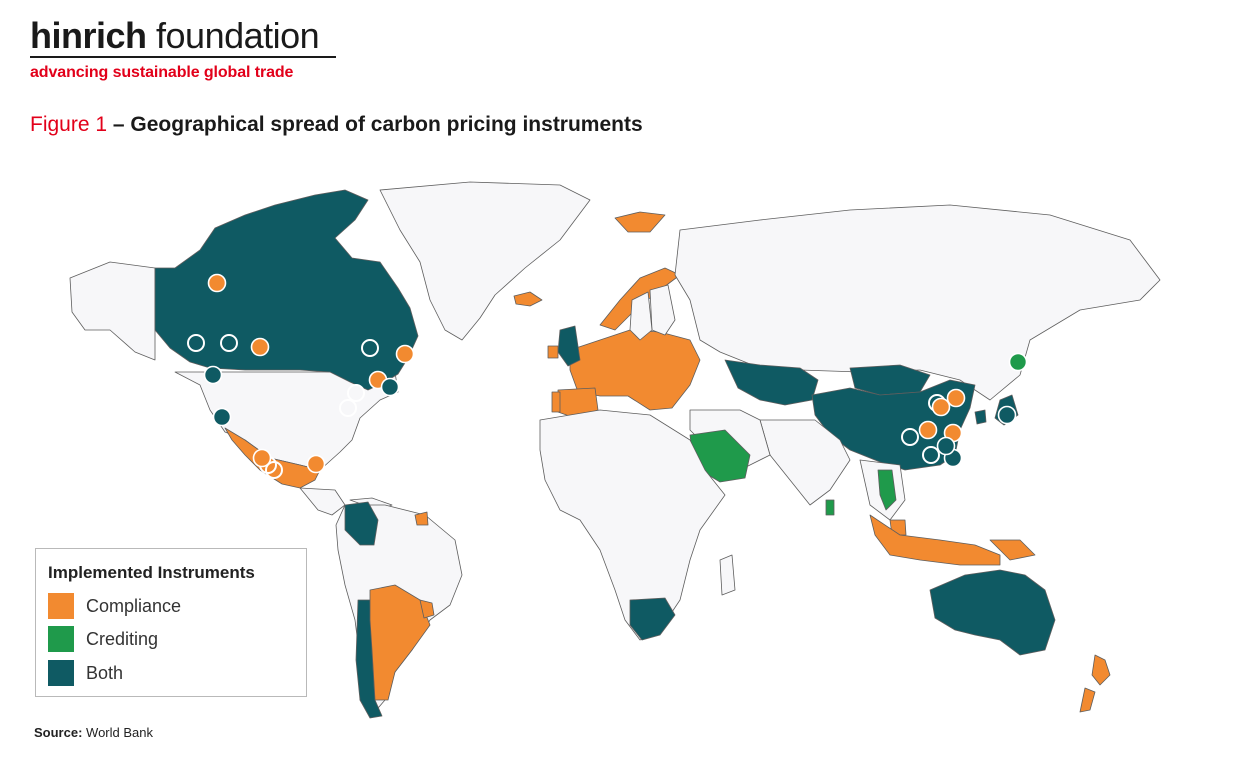 The height and width of the screenshot is (771, 1237). I want to click on marker-tokyo, so click(1007, 415).